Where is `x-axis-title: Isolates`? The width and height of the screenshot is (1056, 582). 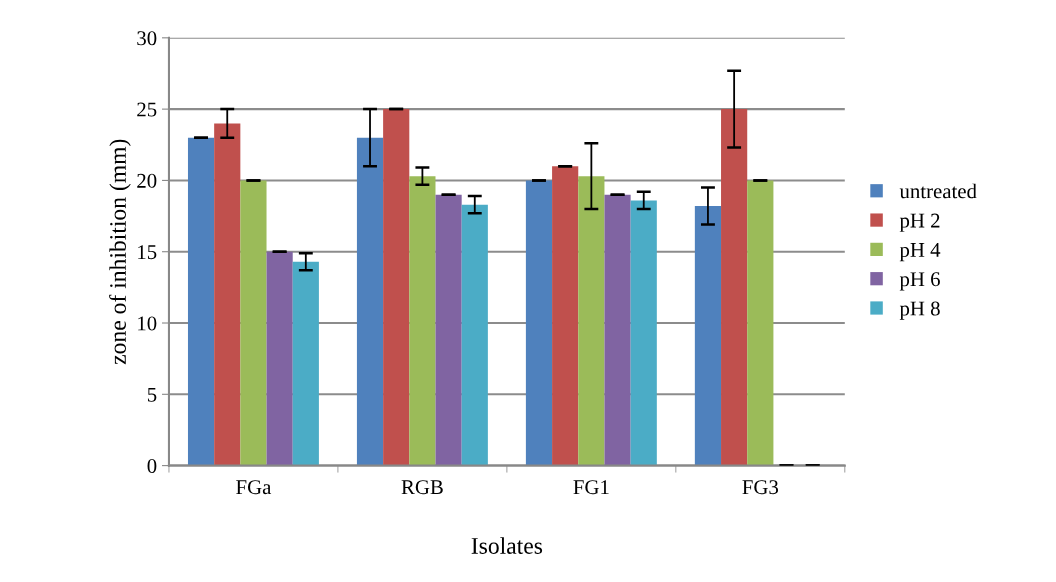
x-axis-title: Isolates is located at coordinates (507, 545).